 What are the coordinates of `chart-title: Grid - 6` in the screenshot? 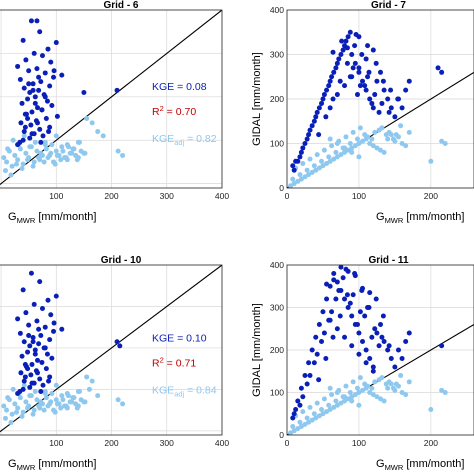 It's located at (120, 5).